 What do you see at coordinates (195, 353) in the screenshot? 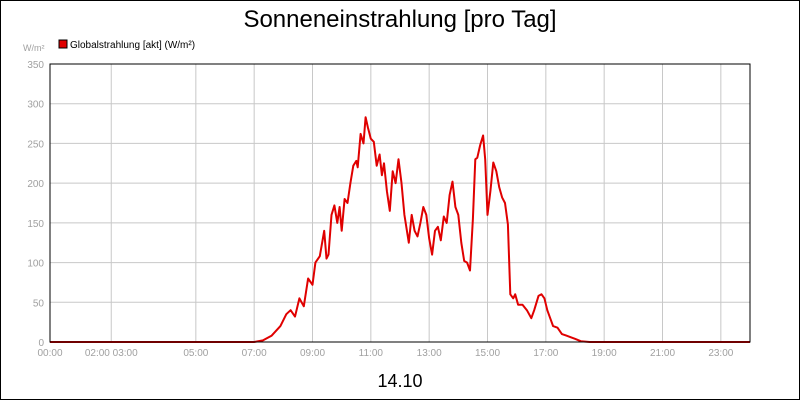
I see `x-tick-label: 05:00` at bounding box center [195, 353].